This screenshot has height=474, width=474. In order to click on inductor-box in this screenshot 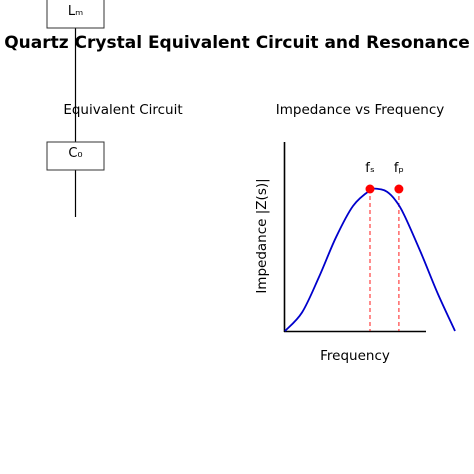, I will do `click(75, 14)`.